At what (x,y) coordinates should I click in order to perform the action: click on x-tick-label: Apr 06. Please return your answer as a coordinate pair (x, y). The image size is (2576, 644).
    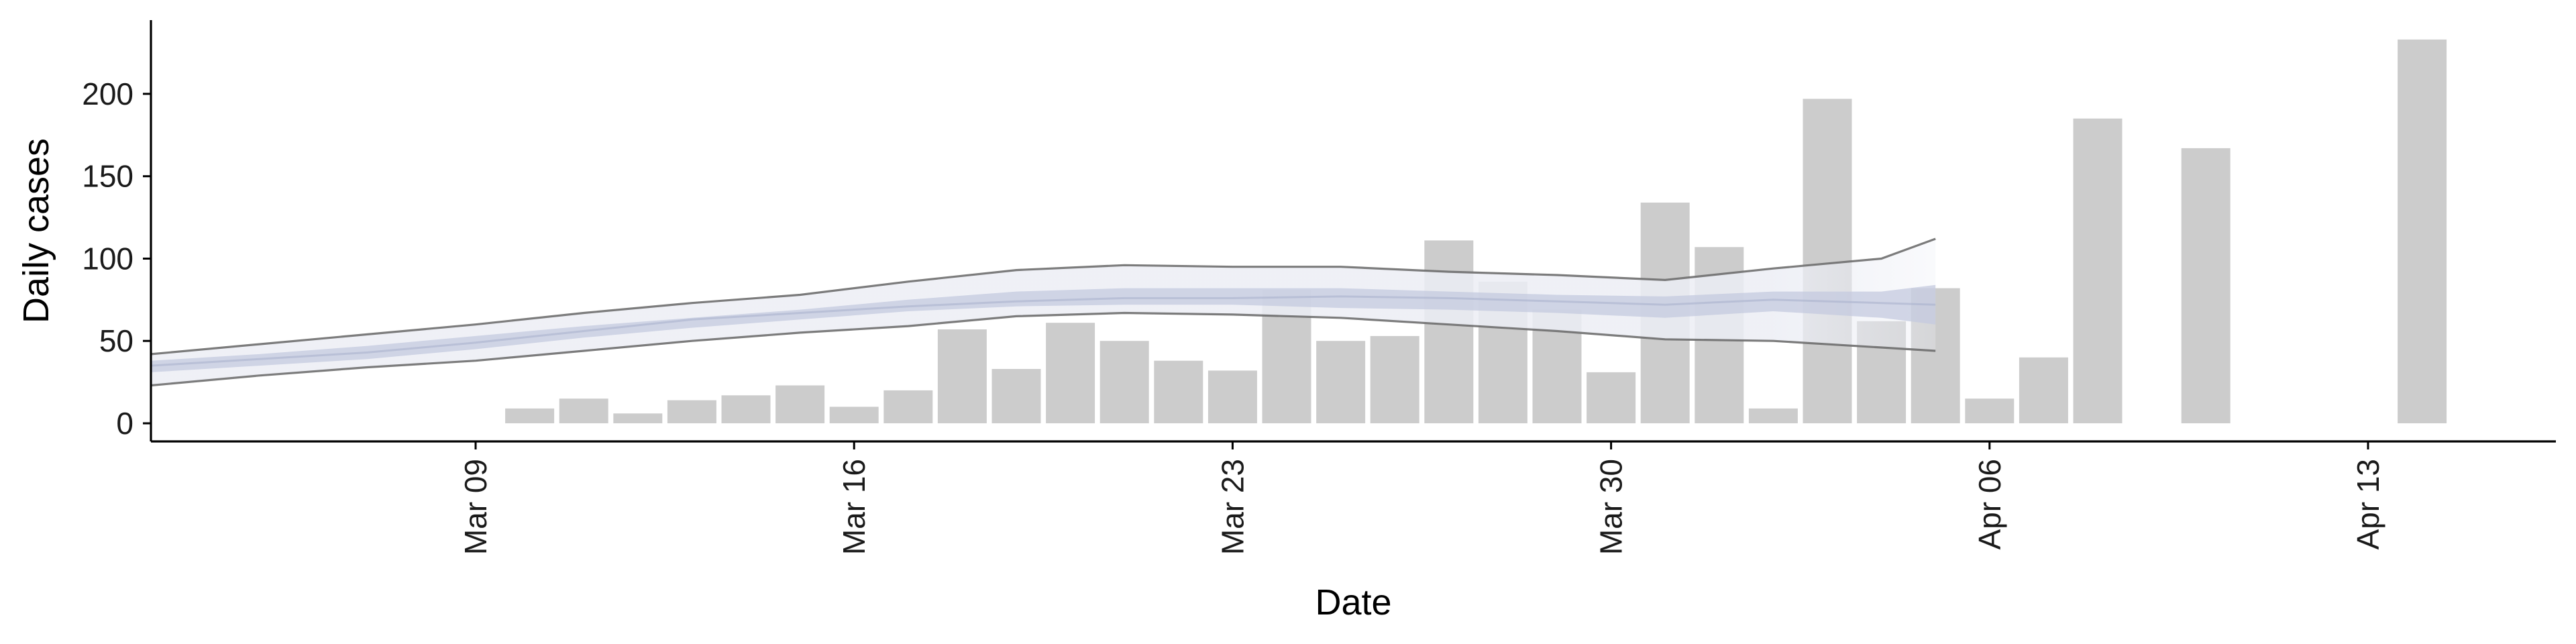
    Looking at the image, I should click on (1989, 504).